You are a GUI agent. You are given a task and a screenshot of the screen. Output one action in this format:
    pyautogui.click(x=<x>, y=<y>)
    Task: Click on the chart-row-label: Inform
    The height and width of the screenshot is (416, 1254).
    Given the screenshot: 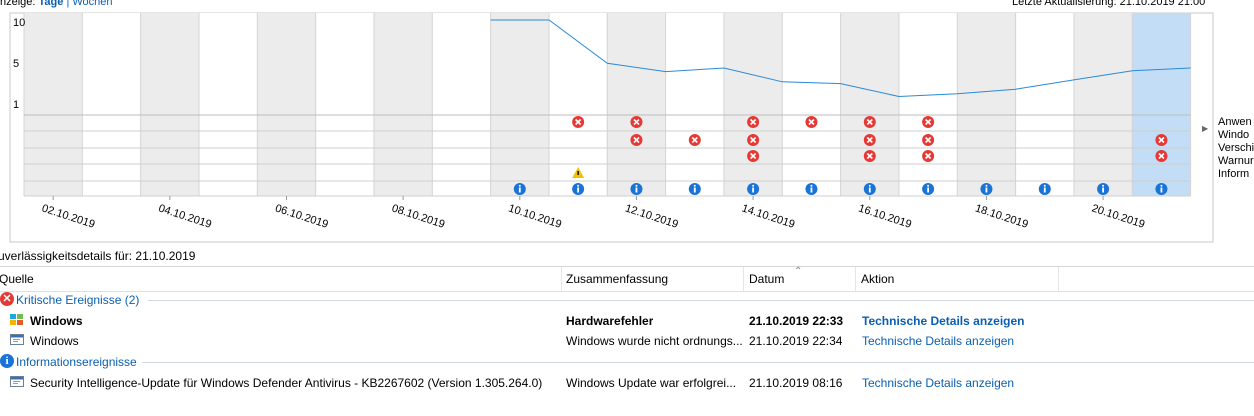 What is the action you would take?
    pyautogui.click(x=1234, y=174)
    